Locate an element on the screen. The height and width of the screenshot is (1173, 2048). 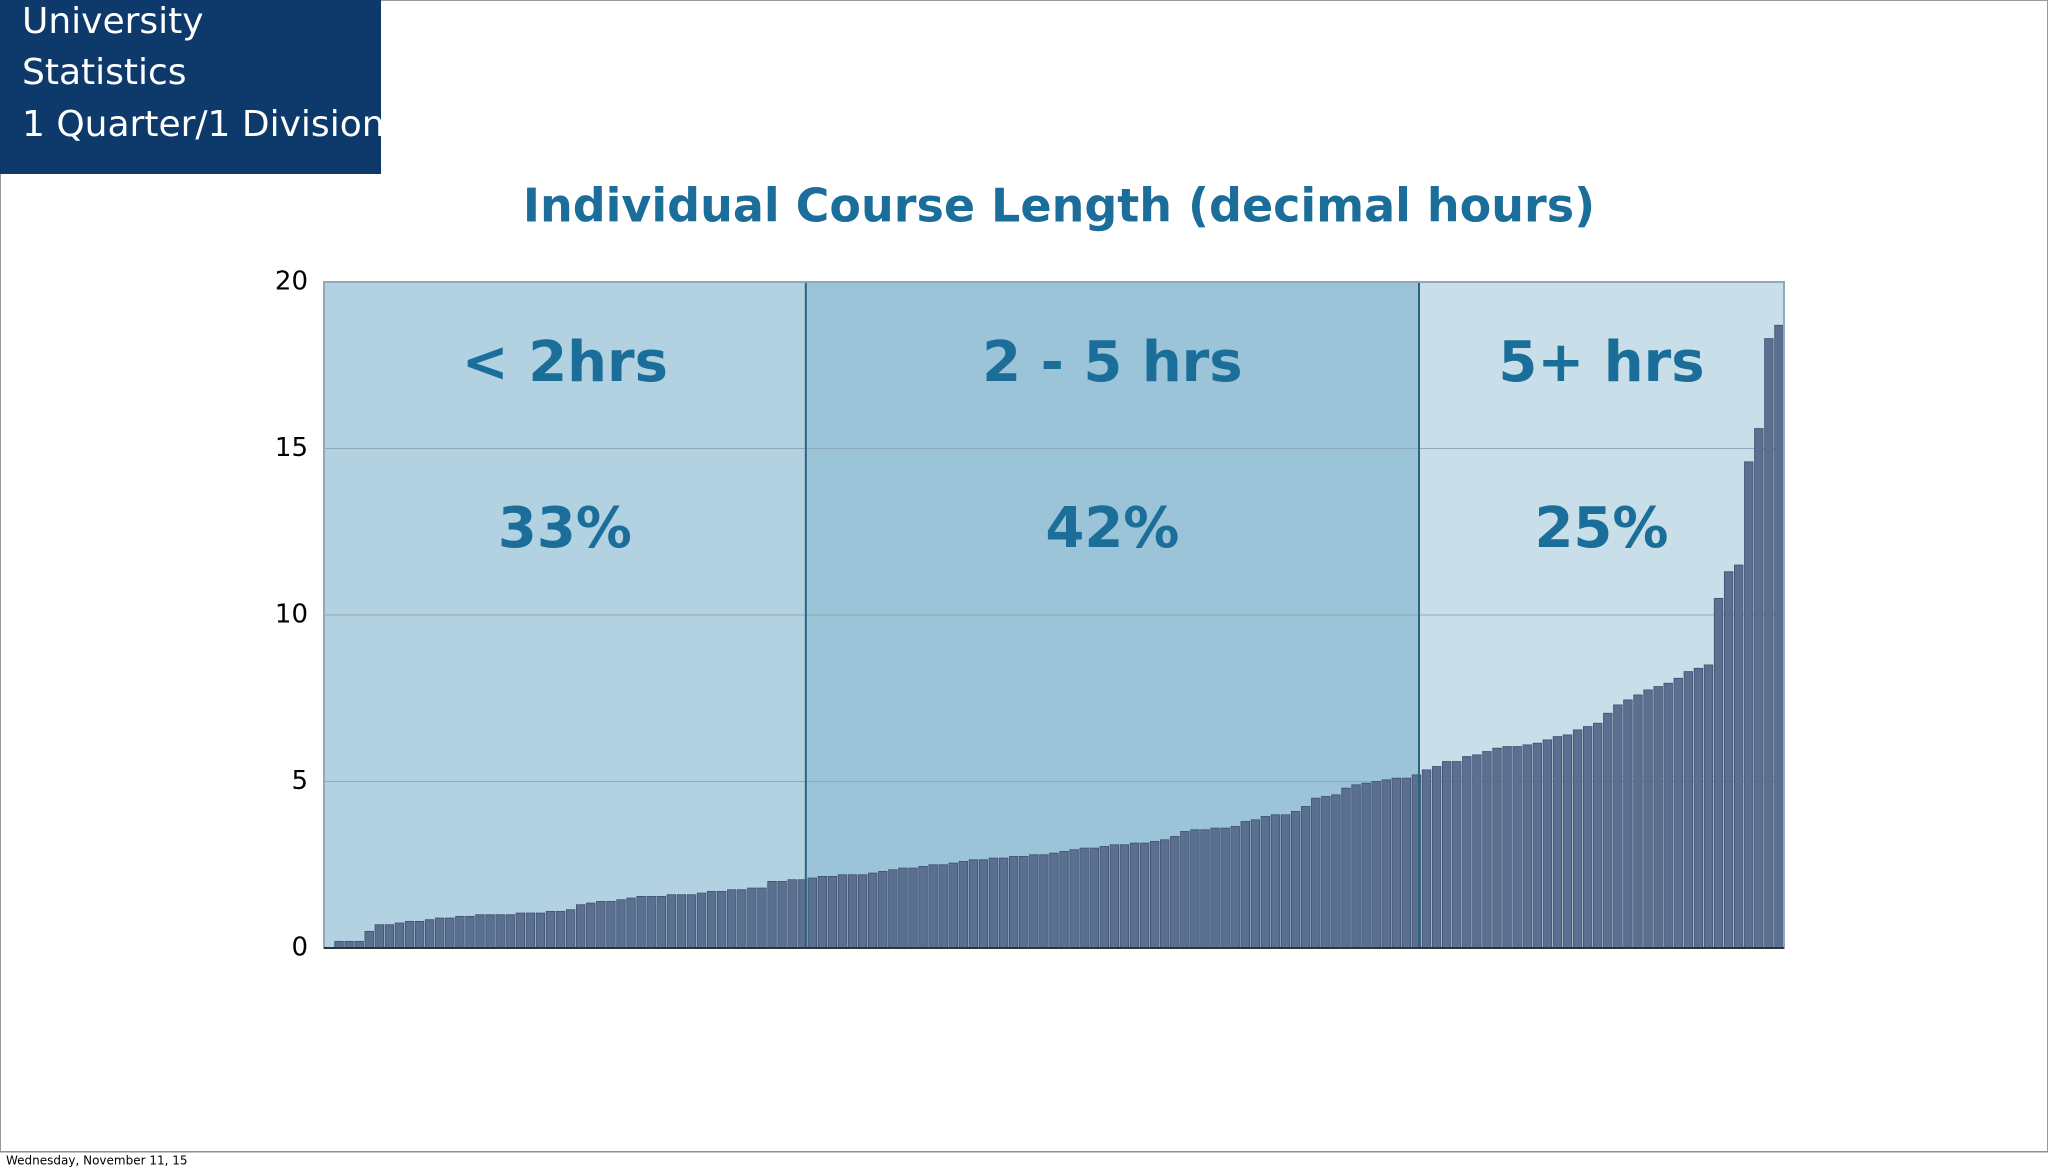
chart-title: Individual Course Length (decimal hours) is located at coordinates (1059, 206).